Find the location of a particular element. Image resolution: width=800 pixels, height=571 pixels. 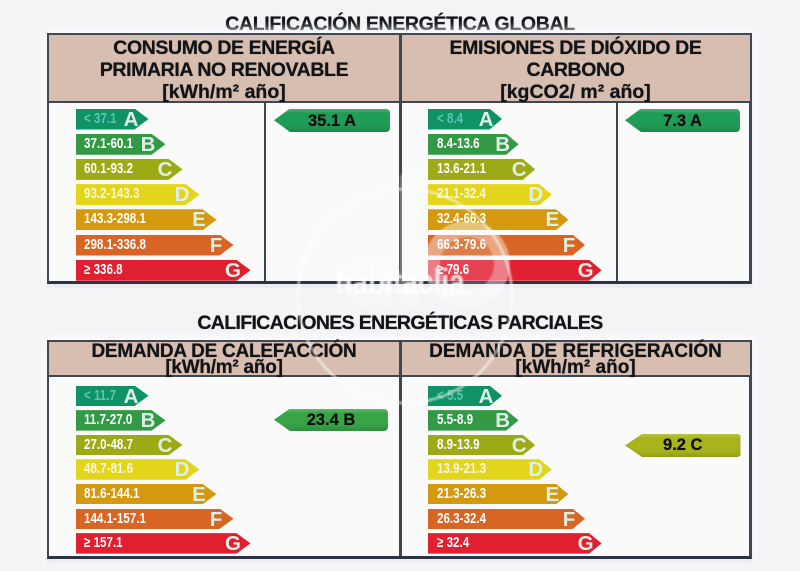

svg-text: habitaclia is located at coordinates (400, 282).